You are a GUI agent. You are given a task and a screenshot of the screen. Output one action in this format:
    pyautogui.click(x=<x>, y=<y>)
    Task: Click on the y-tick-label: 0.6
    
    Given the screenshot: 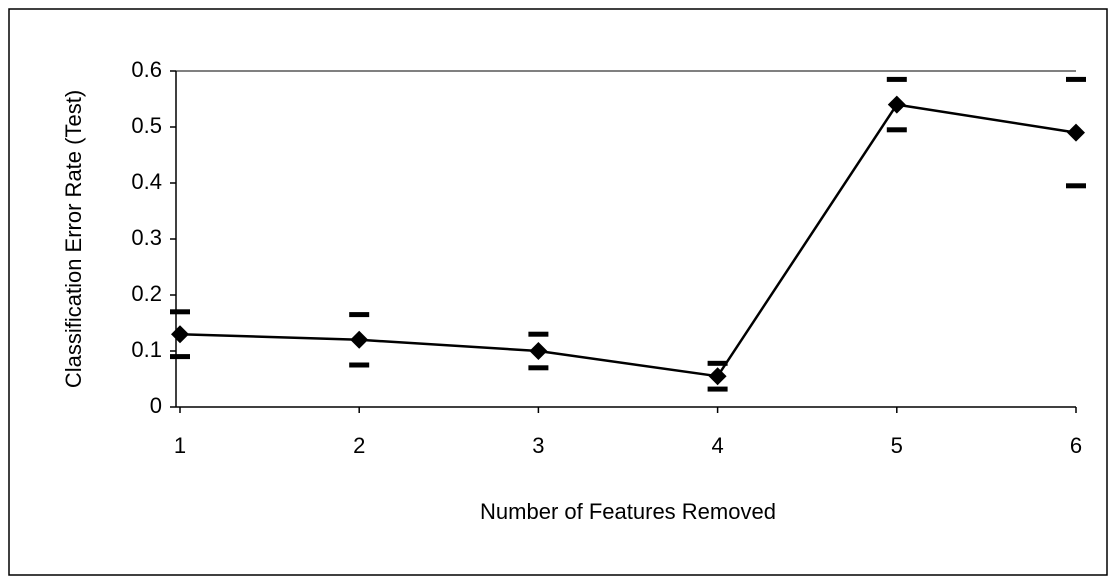 What is the action you would take?
    pyautogui.click(x=146, y=69)
    